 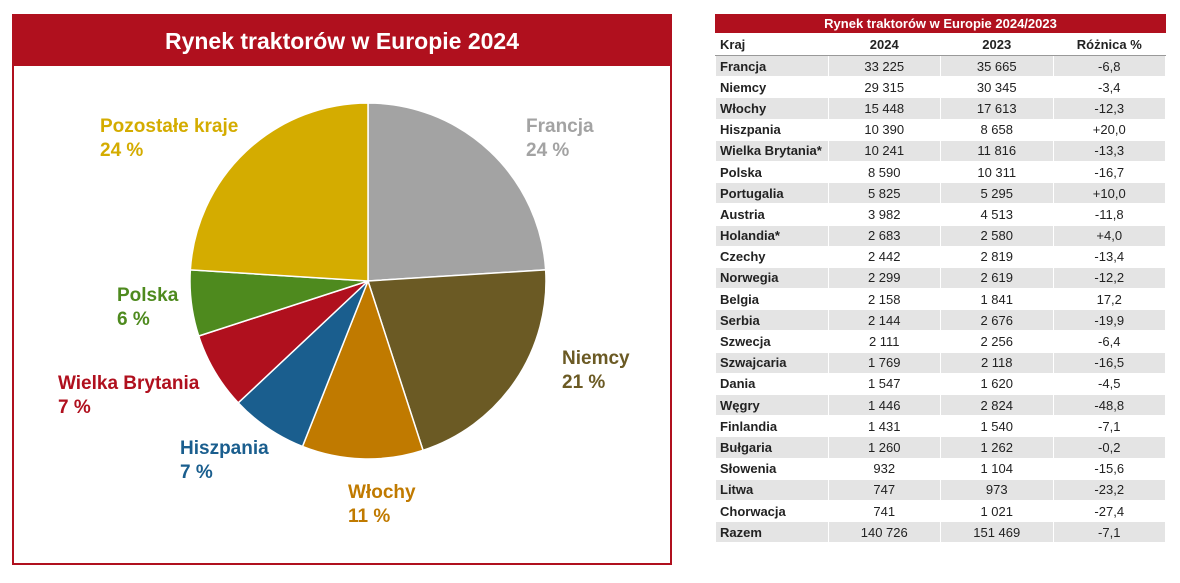 I want to click on table-cell: 2 683, so click(x=884, y=235).